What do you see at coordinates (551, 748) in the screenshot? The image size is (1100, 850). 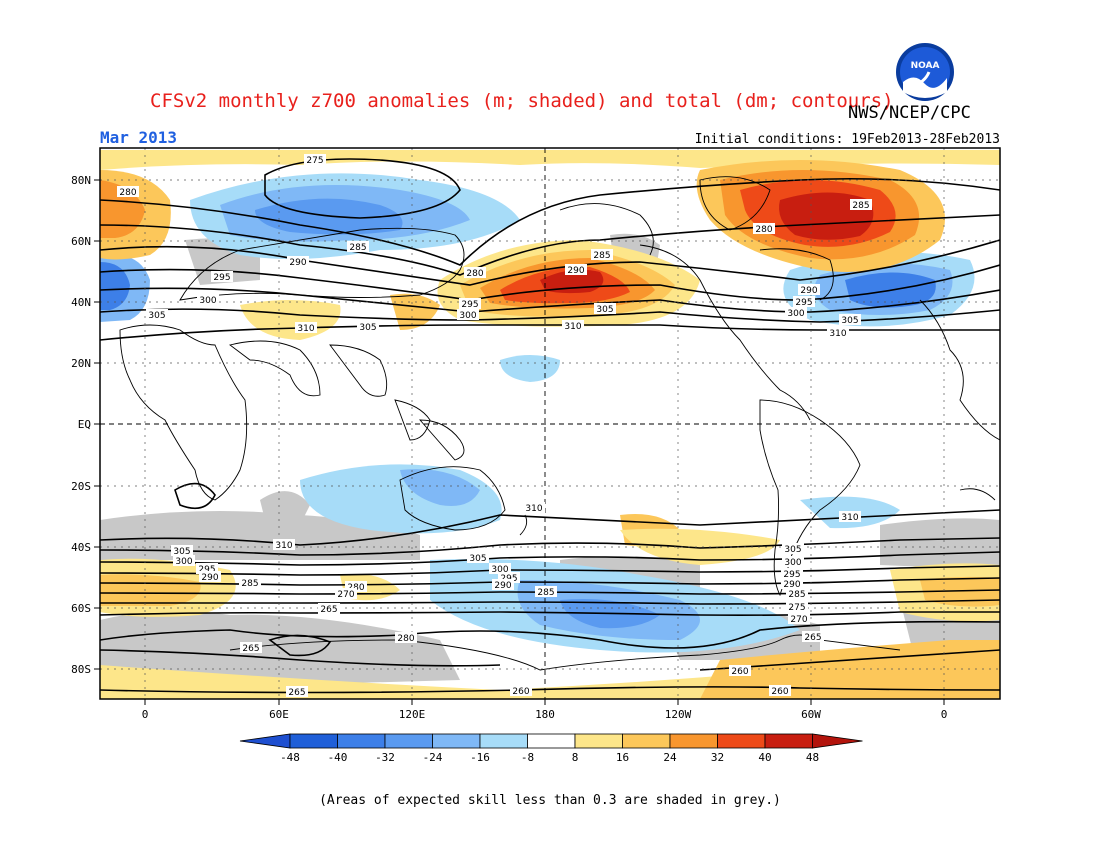 I see `colorbar: -48 -40 -32 -24 -16 -8 8 16 24 32 40 48` at bounding box center [551, 748].